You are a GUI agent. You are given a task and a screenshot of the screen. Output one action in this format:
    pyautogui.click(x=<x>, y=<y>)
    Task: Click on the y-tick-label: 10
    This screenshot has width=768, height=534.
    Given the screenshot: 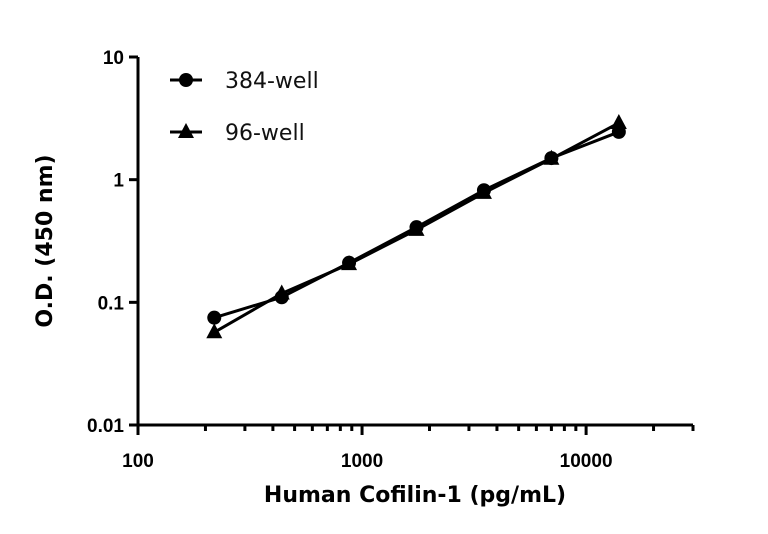 What is the action you would take?
    pyautogui.click(x=113, y=58)
    